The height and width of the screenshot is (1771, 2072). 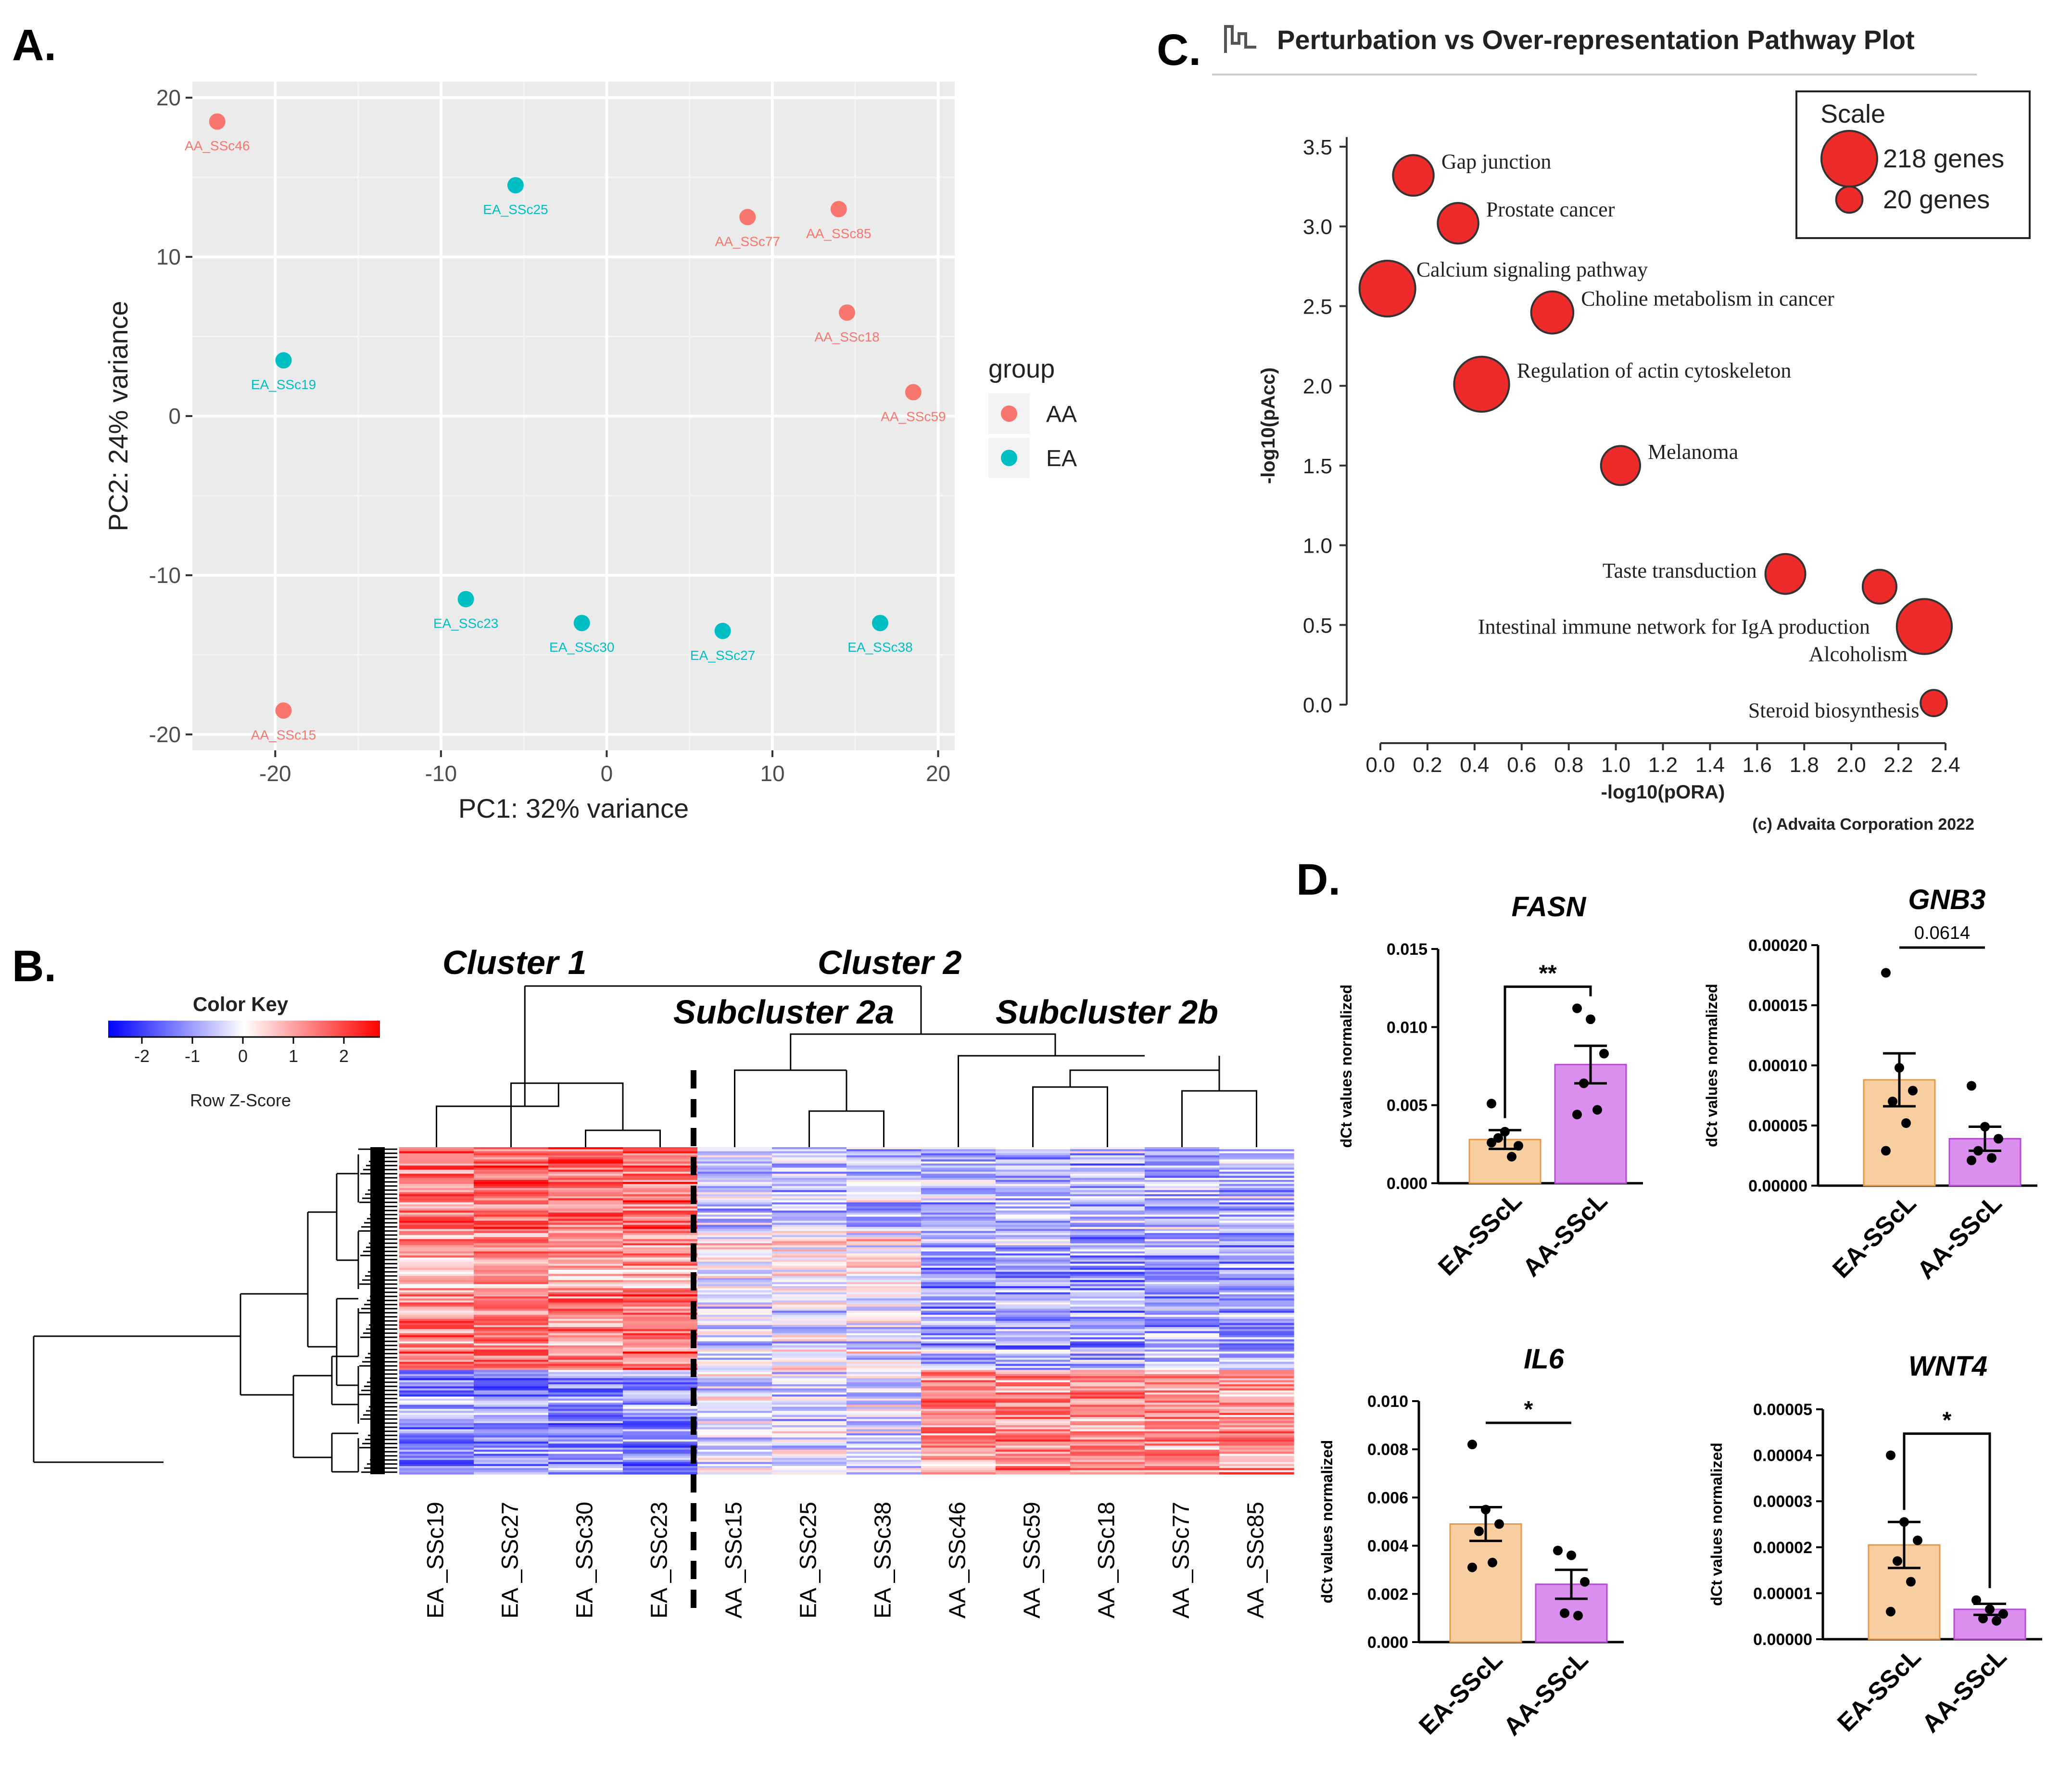 What do you see at coordinates (1061, 414) in the screenshot?
I see `pca-legend-label: AA` at bounding box center [1061, 414].